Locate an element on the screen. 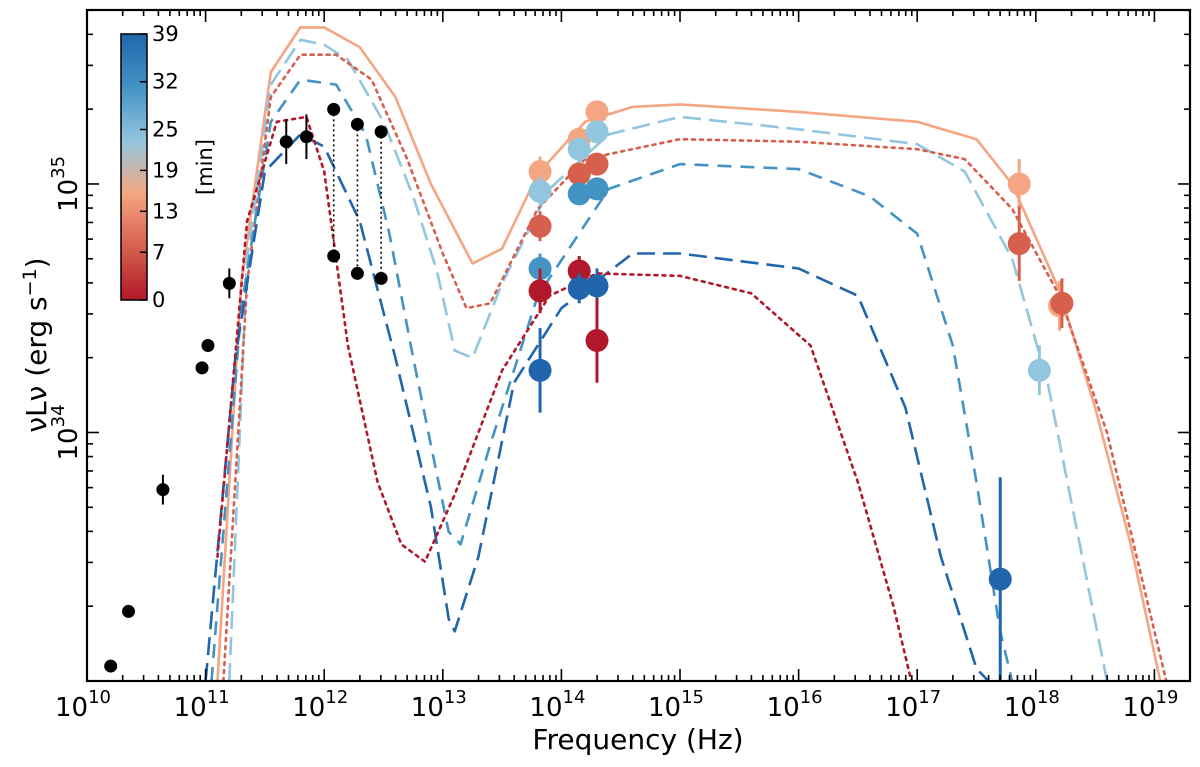  x-tick-label-exp: 12 is located at coordinates (336, 697).